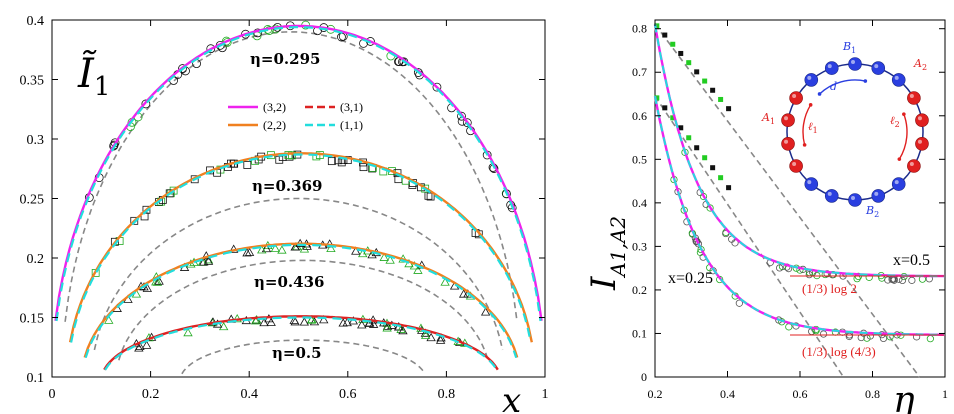 This screenshot has width=954, height=414. Describe the element at coordinates (287, 186) in the screenshot. I see `eta-label-1: η=0.369` at that location.